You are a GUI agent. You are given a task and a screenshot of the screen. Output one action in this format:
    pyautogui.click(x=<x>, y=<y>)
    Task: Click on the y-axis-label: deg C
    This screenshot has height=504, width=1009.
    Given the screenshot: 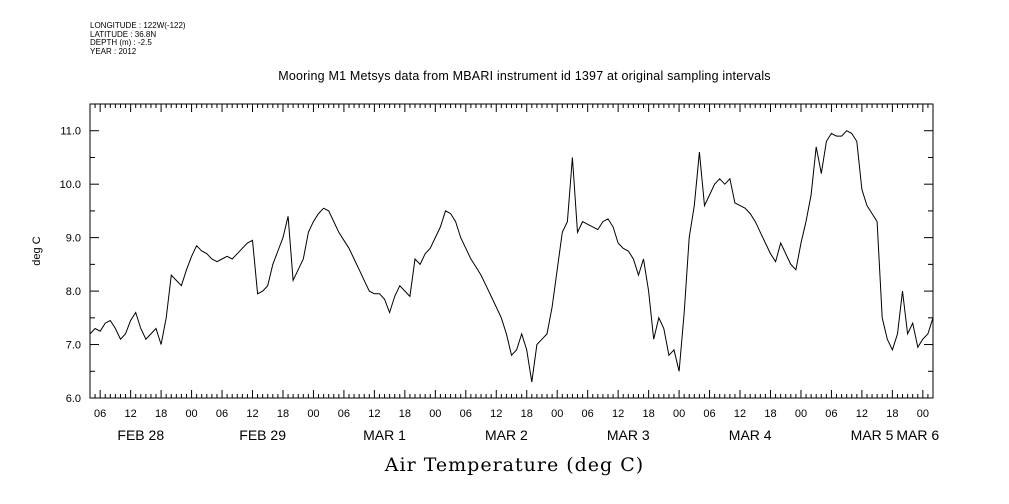 What is the action you would take?
    pyautogui.click(x=37, y=250)
    